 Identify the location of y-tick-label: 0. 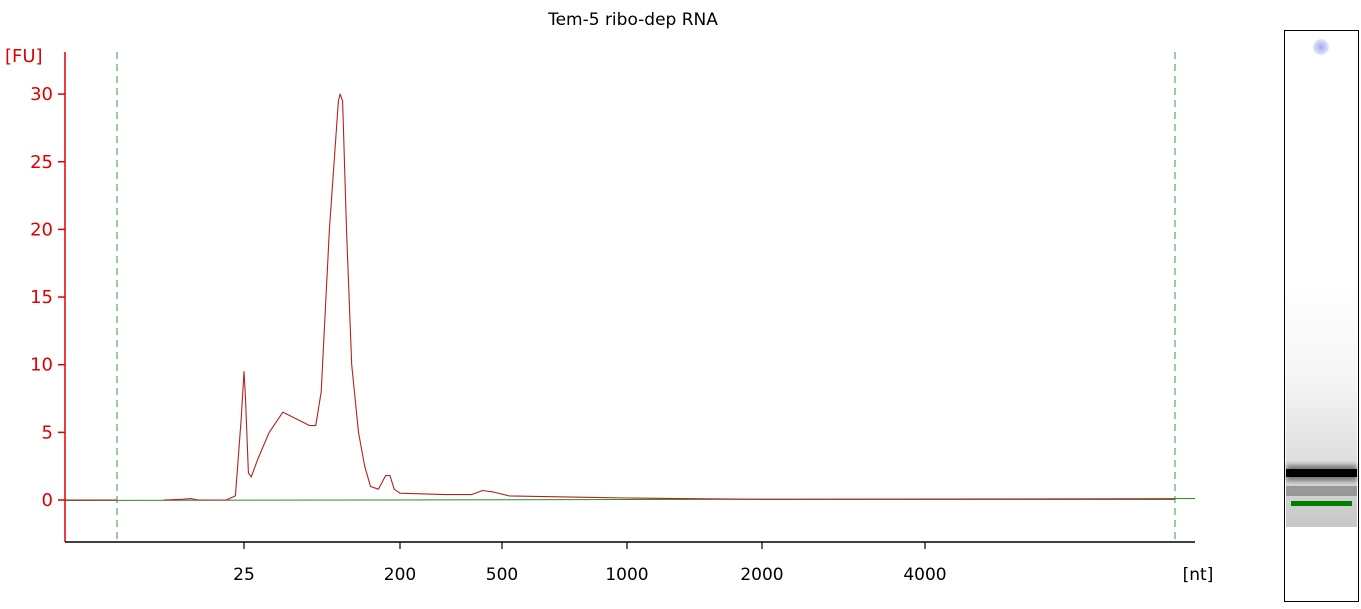
(47, 500).